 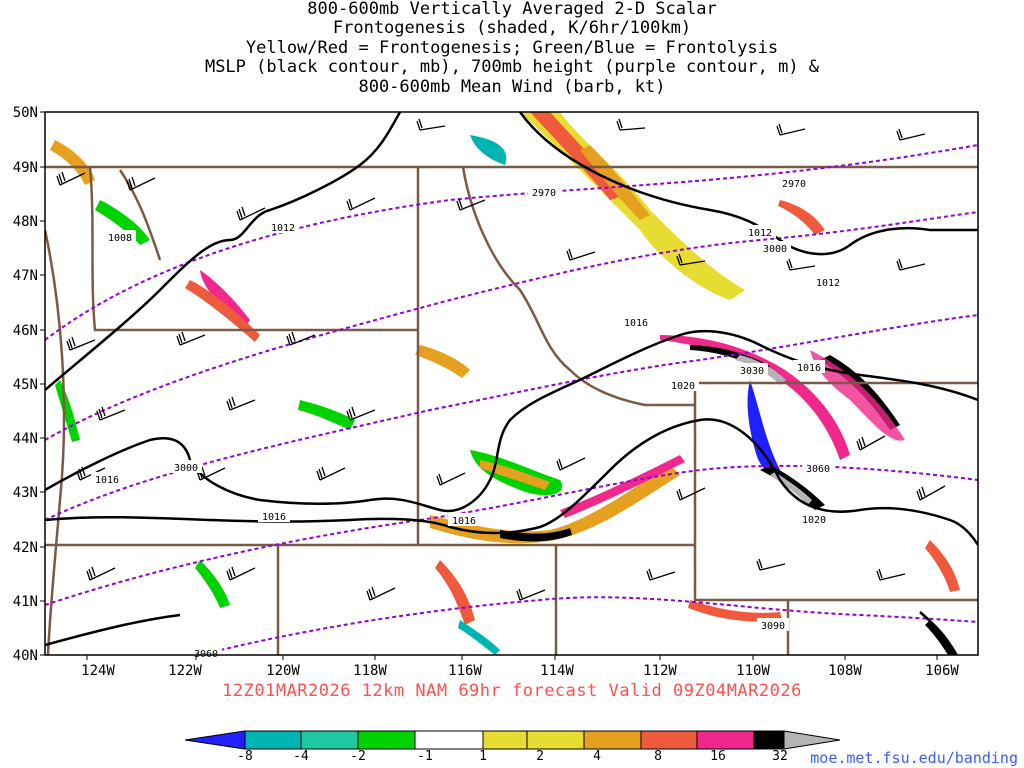 I want to click on colorbar-label: -1, so click(x=425, y=756).